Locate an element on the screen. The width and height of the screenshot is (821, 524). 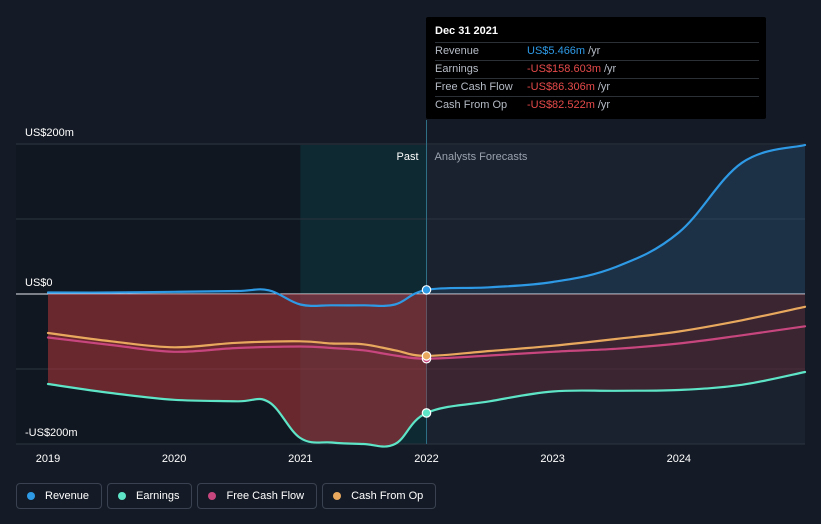
tooltip-value: -US$158.603m is located at coordinates (564, 69).